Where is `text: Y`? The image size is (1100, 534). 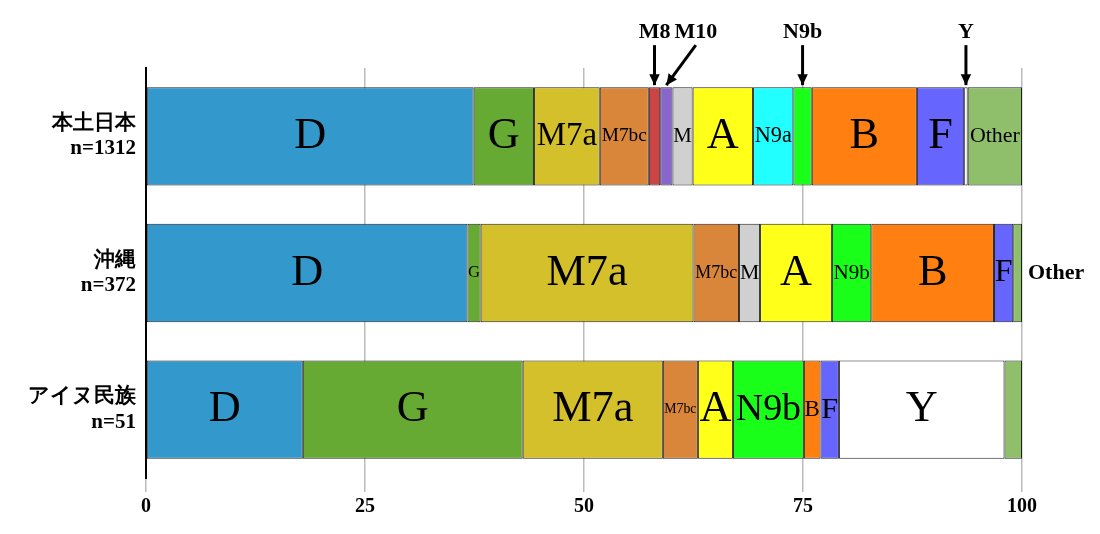 text: Y is located at coordinates (965, 30).